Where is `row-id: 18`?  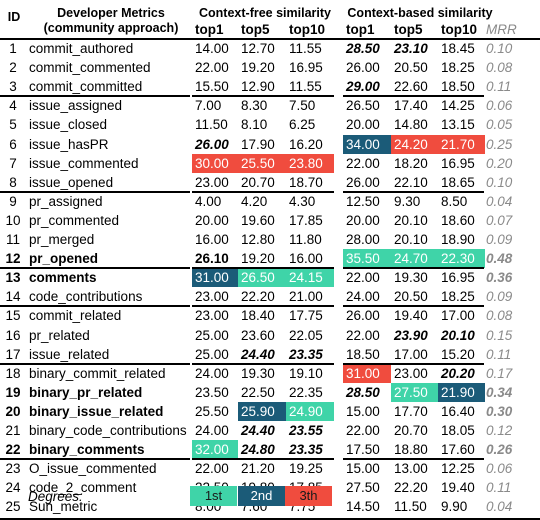
row-id: 18 is located at coordinates (13, 373).